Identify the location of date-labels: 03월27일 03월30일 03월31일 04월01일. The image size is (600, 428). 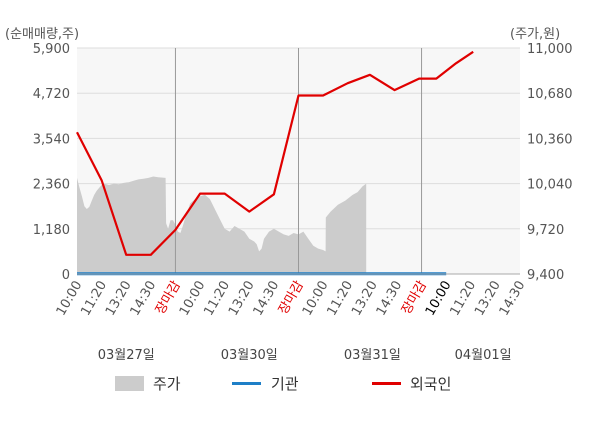
(305, 355).